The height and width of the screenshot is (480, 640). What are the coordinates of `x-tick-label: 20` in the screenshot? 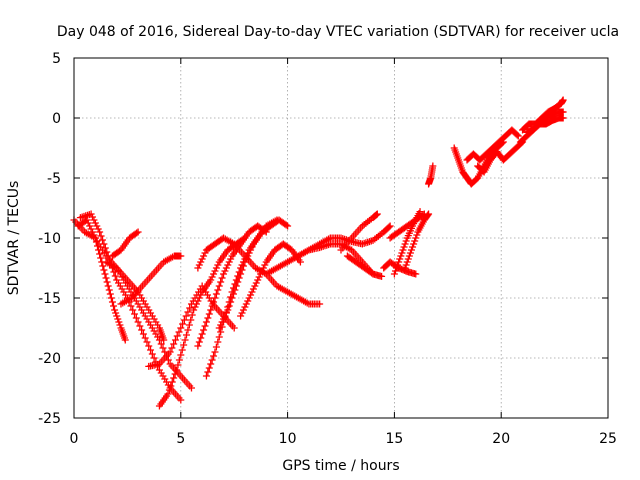 It's located at (501, 439).